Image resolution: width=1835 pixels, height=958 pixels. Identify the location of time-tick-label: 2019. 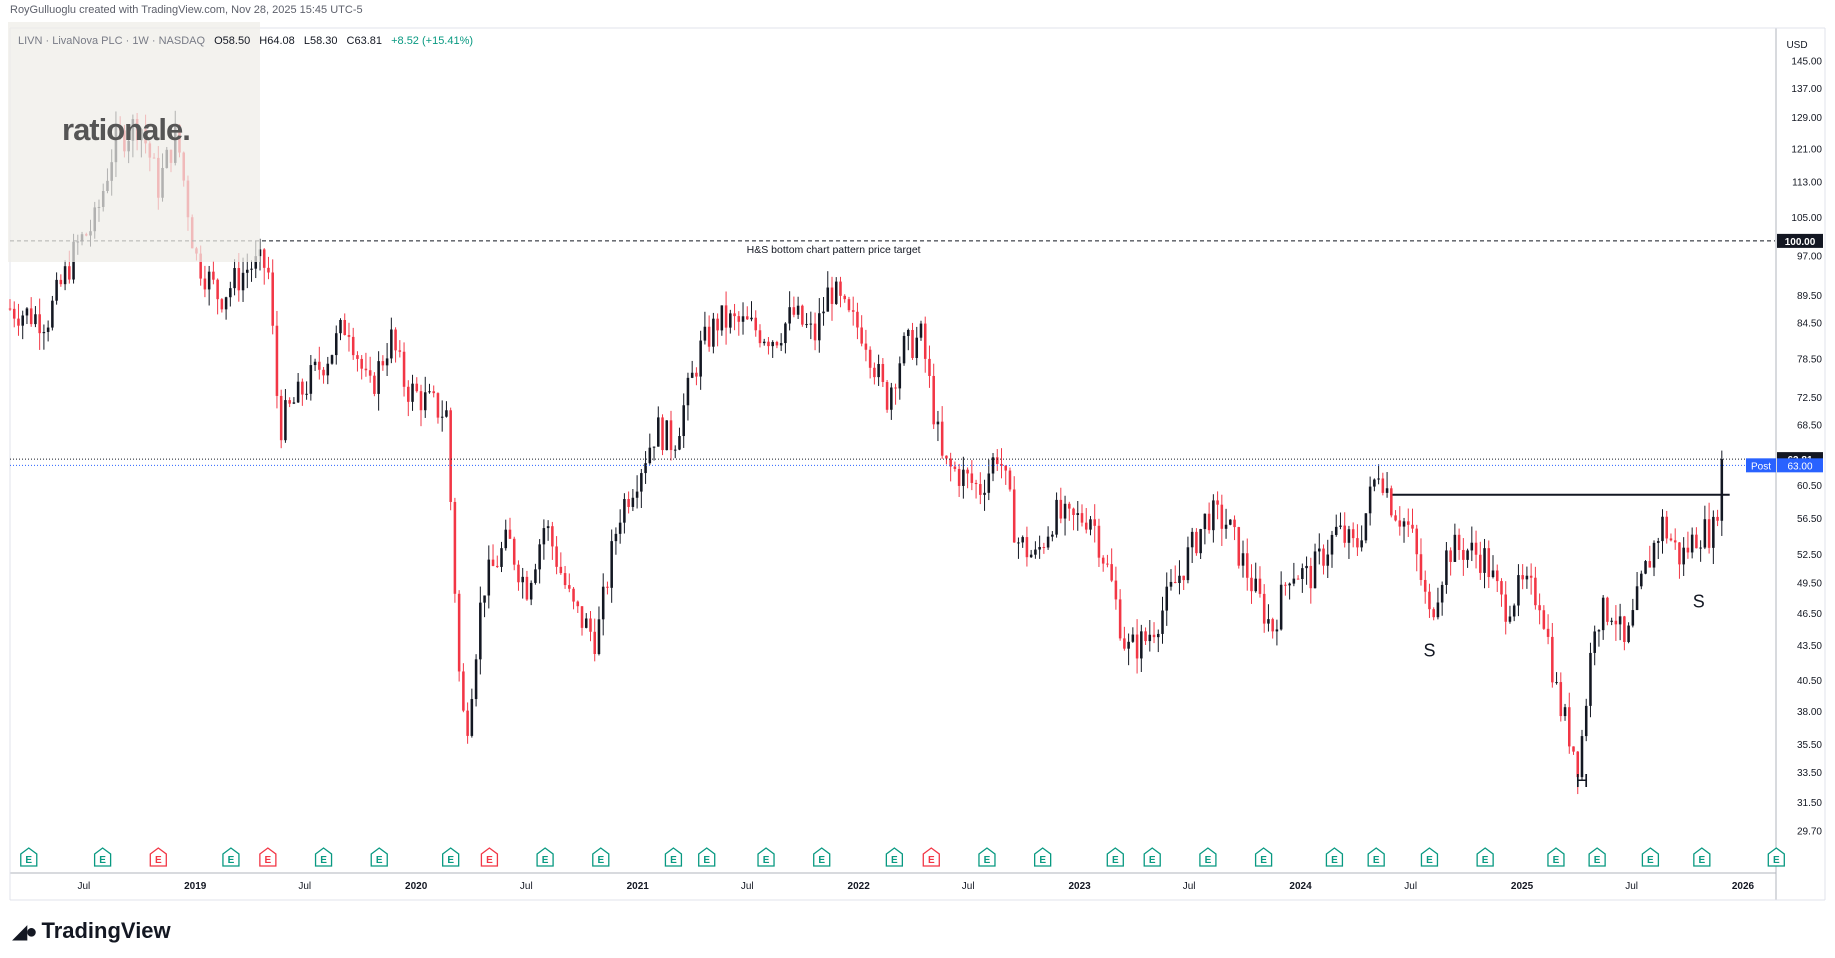
(195, 886).